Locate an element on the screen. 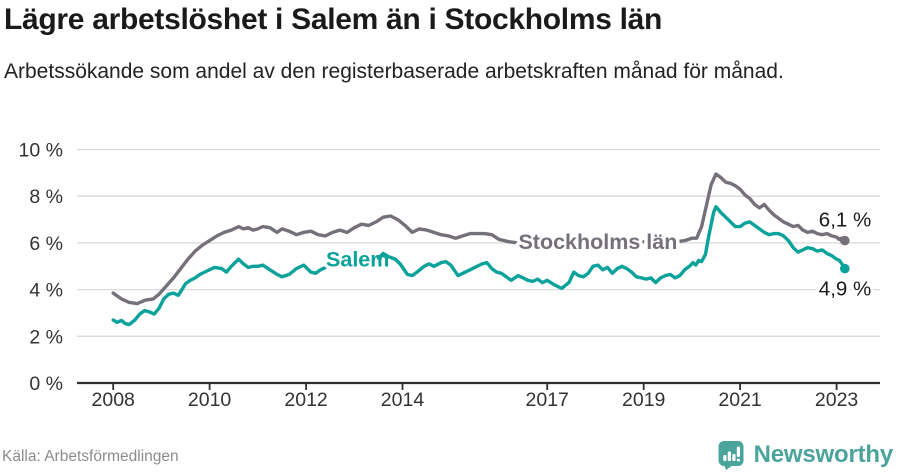  y-tick-label-10: 10 % is located at coordinates (41, 151).